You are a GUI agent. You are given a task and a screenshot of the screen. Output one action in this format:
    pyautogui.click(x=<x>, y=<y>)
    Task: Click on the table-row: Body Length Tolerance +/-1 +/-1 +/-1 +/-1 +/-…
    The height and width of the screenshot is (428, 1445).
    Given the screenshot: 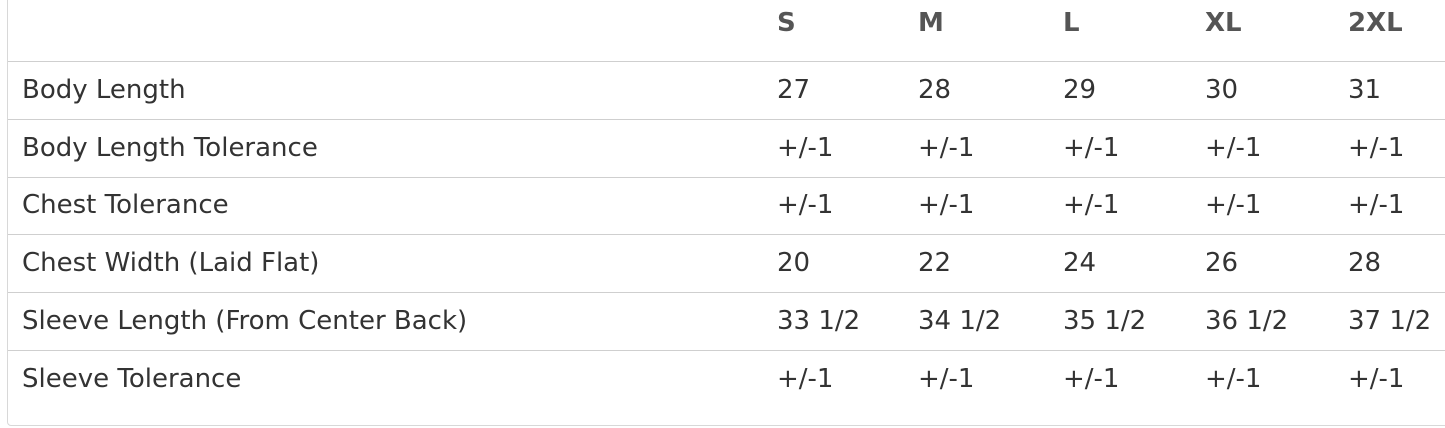 What is the action you would take?
    pyautogui.click(x=726, y=149)
    